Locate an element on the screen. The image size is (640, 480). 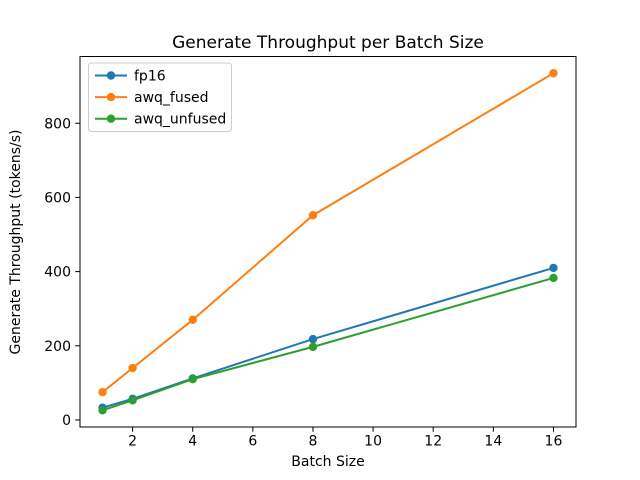
legend-label: awq_fused is located at coordinates (171, 98).